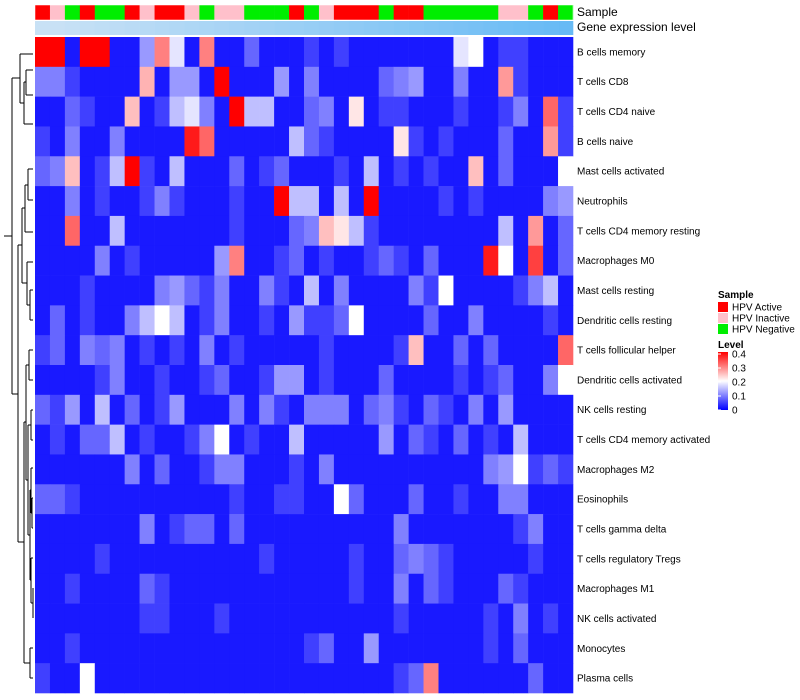 The image size is (800, 700). Describe the element at coordinates (761, 319) in the screenshot. I see `sample-legend-entry: HPV Inactive` at that location.